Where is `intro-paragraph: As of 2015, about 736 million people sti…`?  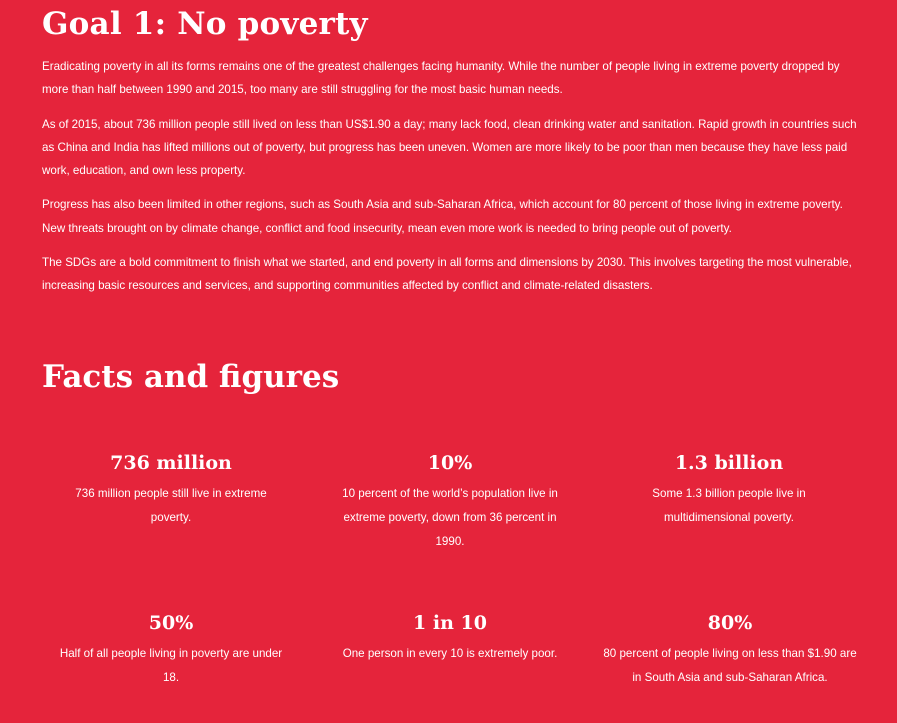
intro-paragraph: As of 2015, about 736 million people sti… is located at coordinates (449, 147).